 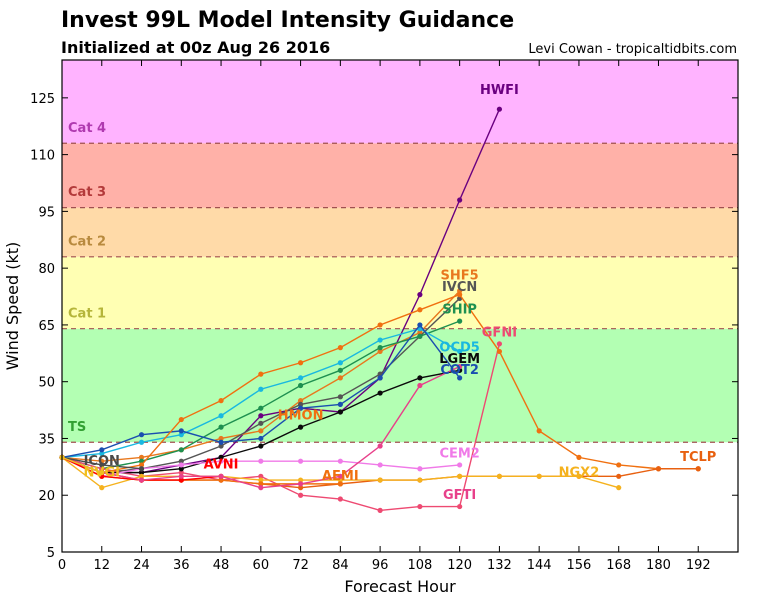 I want to click on series-label-nvgi: NVGI, so click(x=102, y=472).